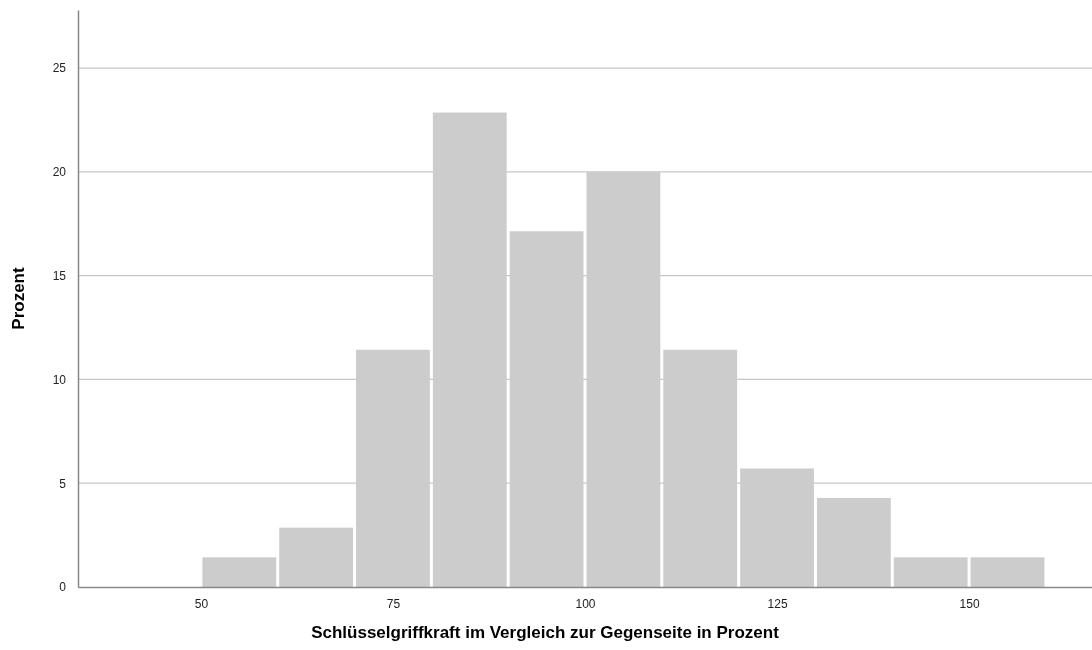 Image resolution: width=1092 pixels, height=650 pixels. Describe the element at coordinates (63, 483) in the screenshot. I see `y-tick-label: 5` at that location.